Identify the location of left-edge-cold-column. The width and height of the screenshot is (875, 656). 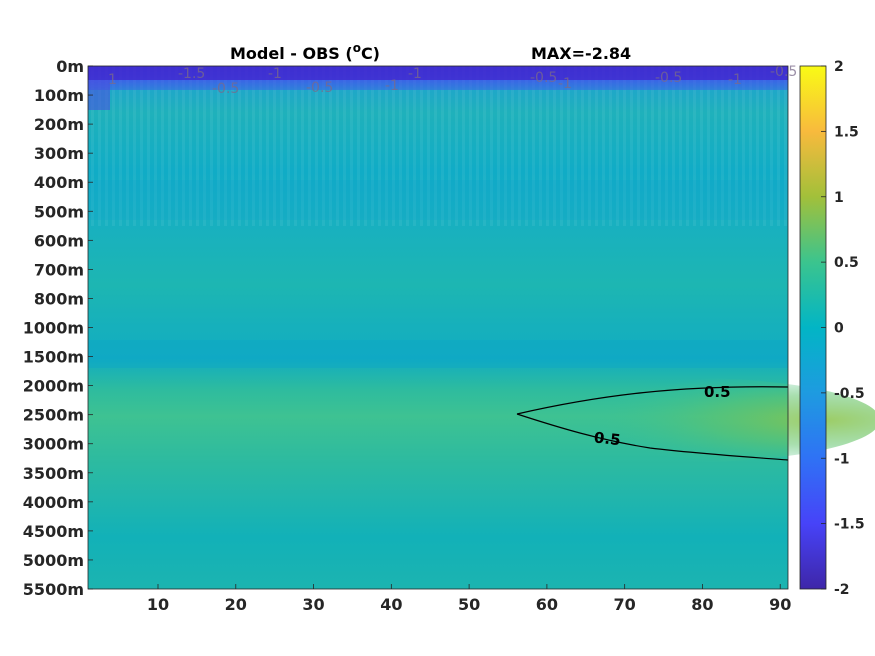
(99, 95).